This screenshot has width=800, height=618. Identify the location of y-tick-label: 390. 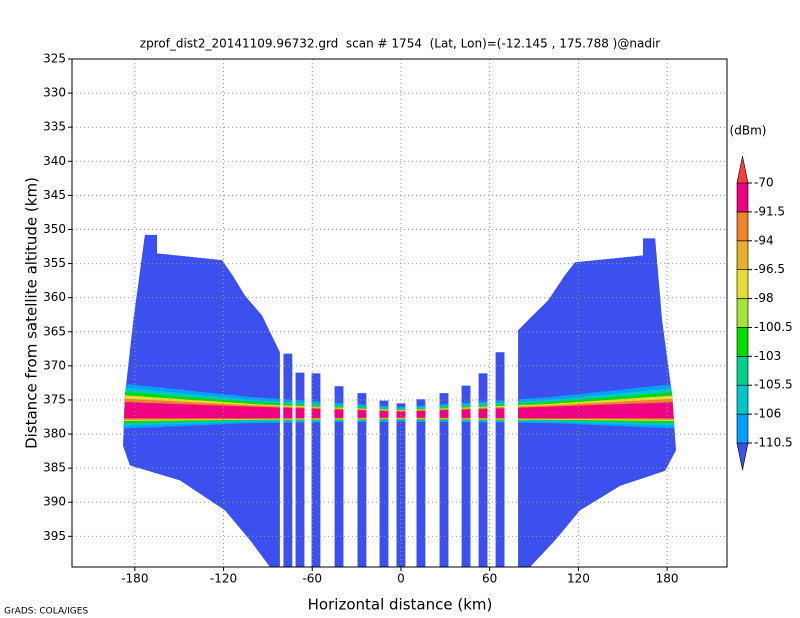
(54, 502).